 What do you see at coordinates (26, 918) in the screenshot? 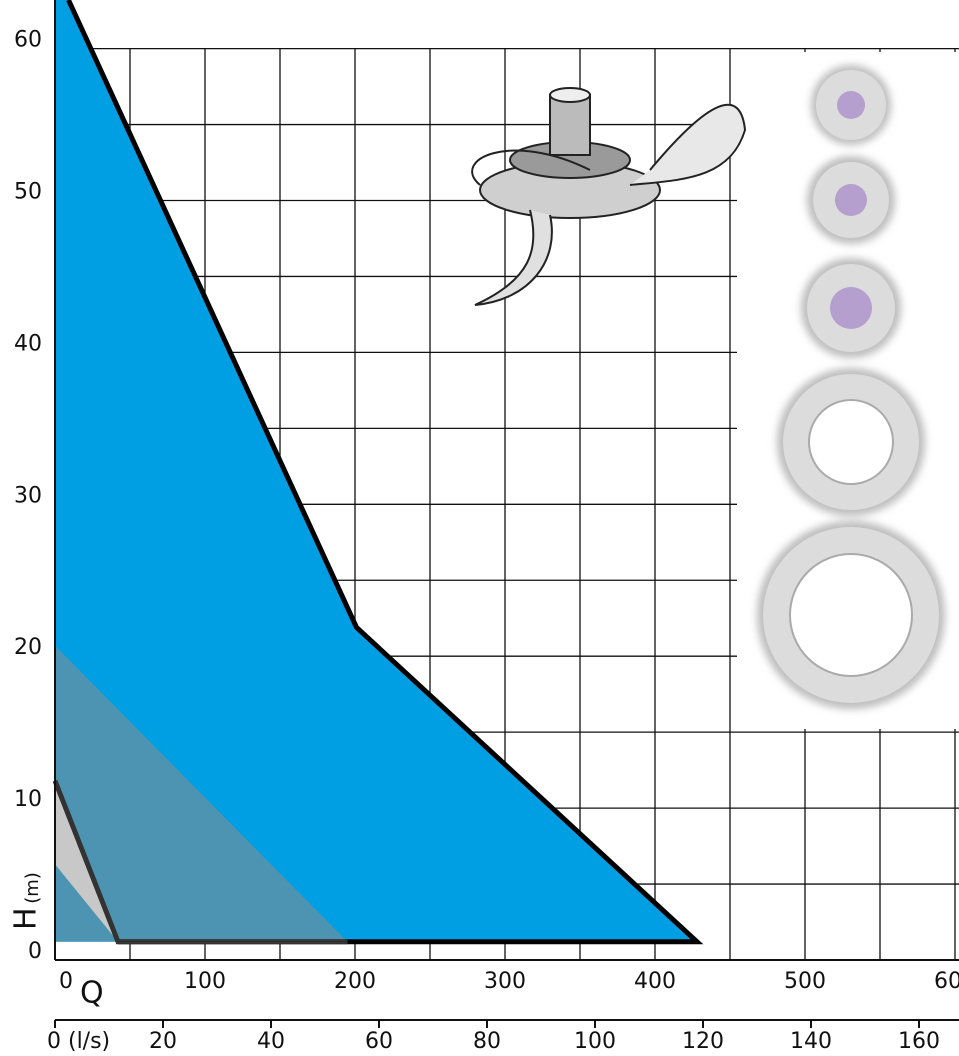
I see `y-axis-label: H` at bounding box center [26, 918].